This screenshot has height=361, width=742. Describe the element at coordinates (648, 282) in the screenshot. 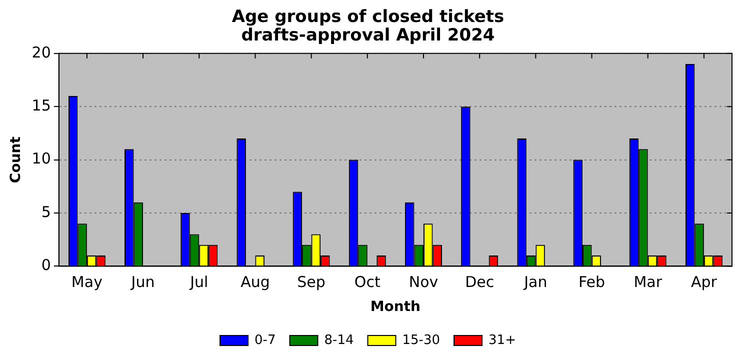

I see `x-tick-label: Mar` at that location.